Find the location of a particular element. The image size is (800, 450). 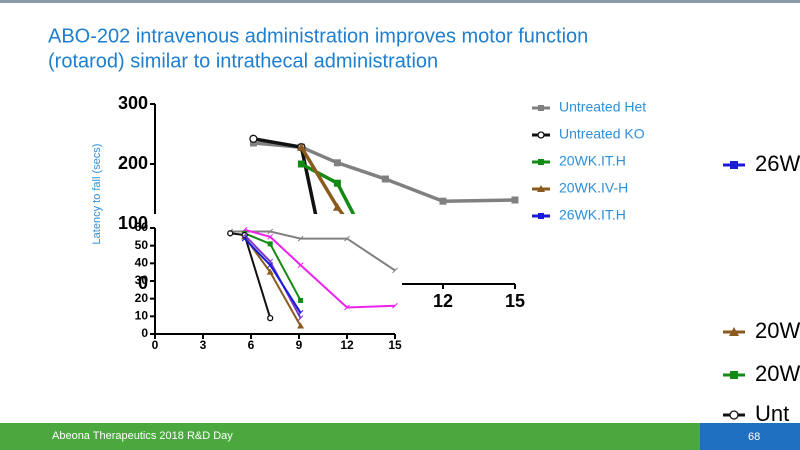

y-axis-label: Latency to fall (secs) is located at coordinates (97, 194).